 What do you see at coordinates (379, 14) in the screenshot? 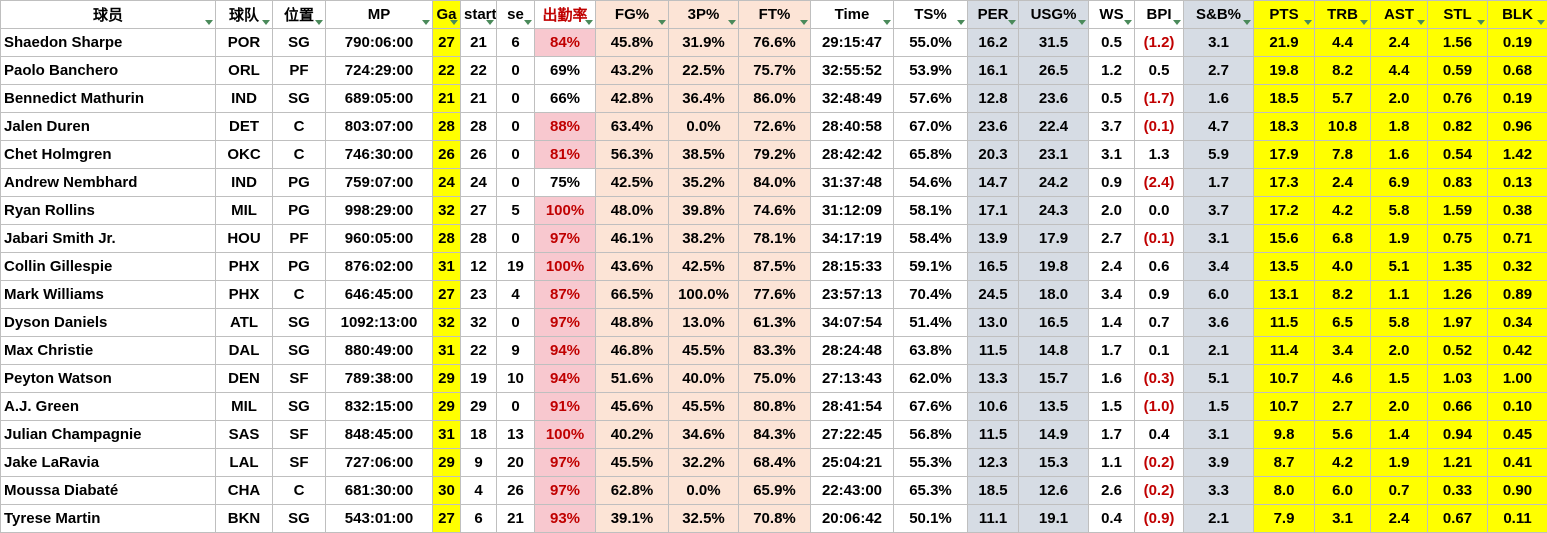
I see `column-header: MP` at bounding box center [379, 14].